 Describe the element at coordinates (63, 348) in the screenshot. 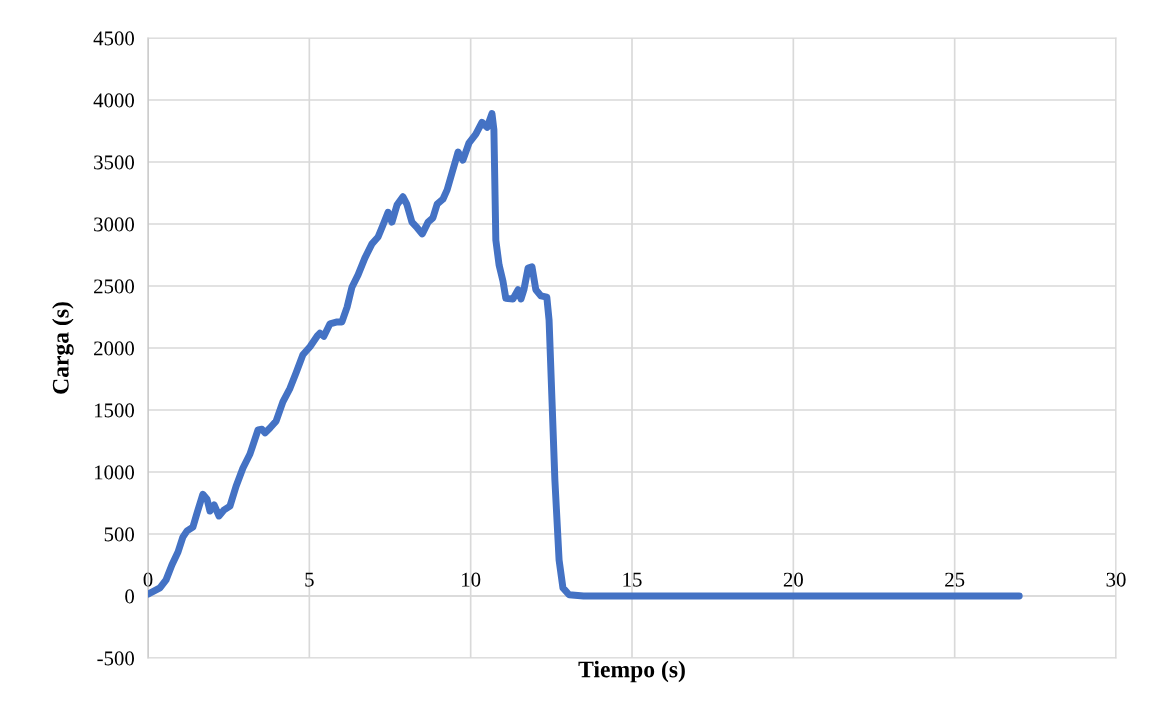

I see `y-axis-title: Carga (s)` at that location.